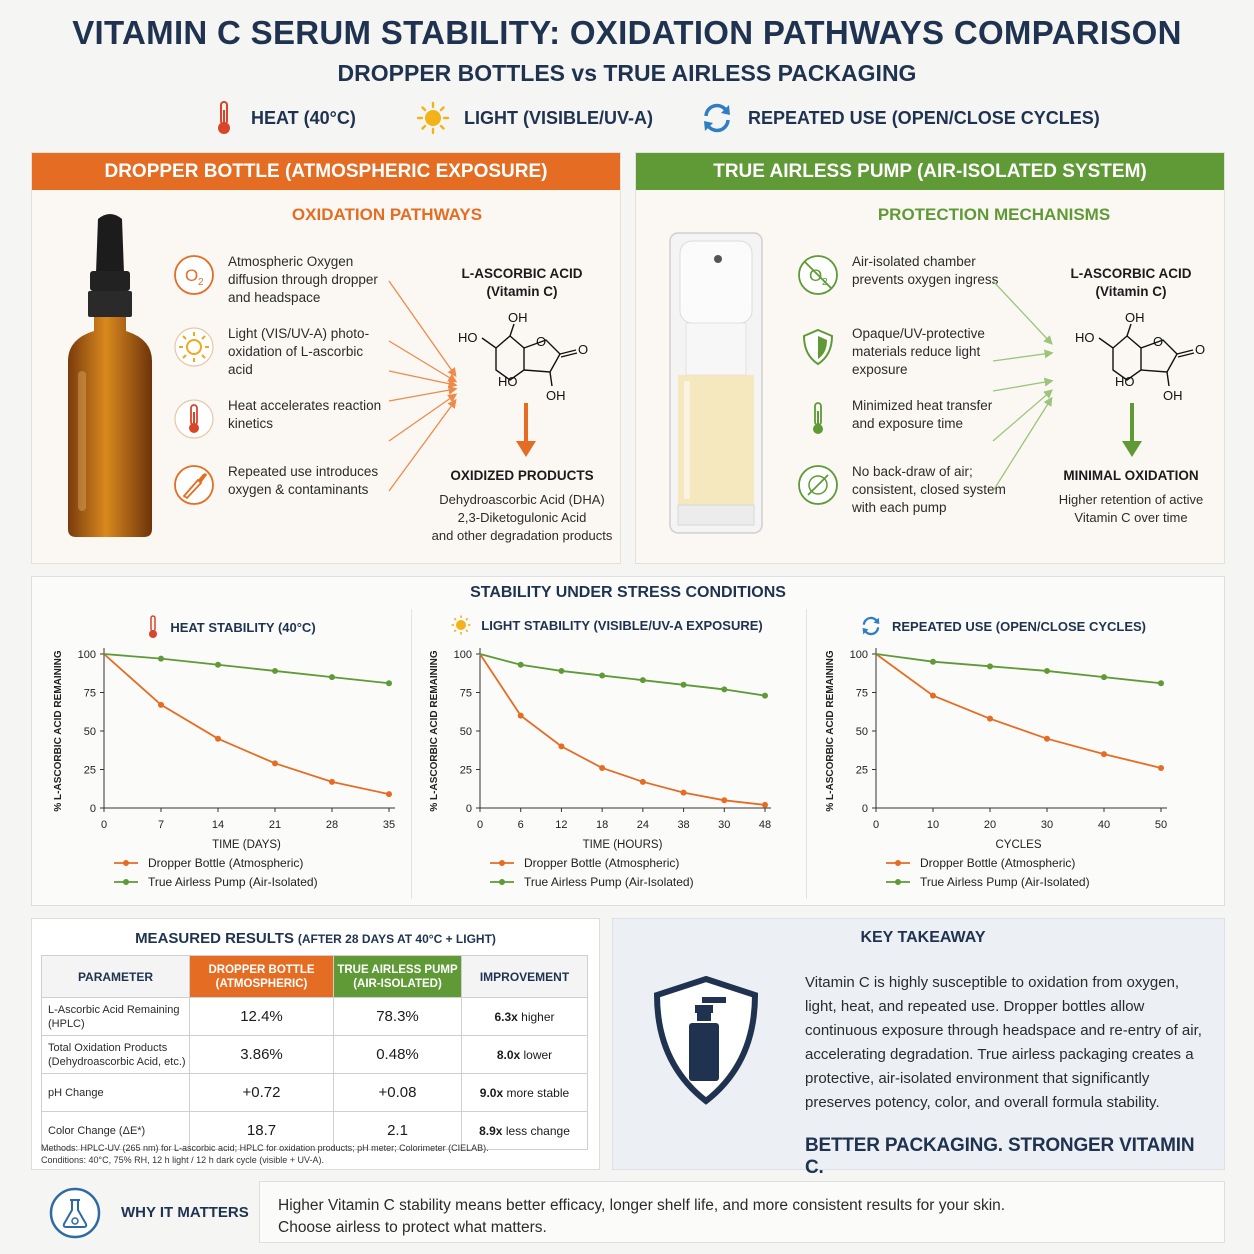 Image resolution: width=1254 pixels, height=1254 pixels. I want to click on x-axis-label: TIME (HOURS), so click(623, 845).